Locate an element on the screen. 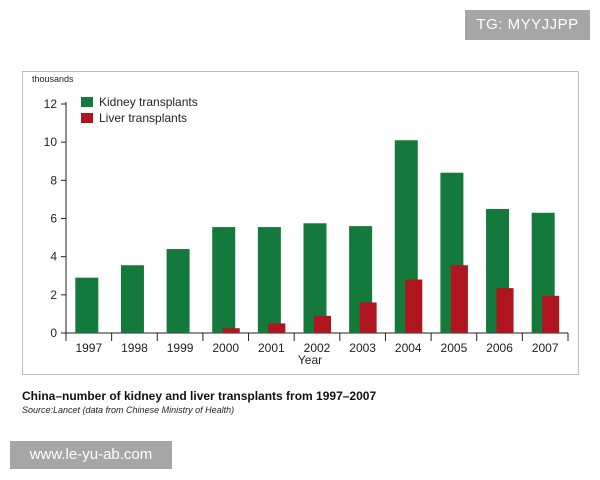 The image size is (600, 480). y-unit-label: thousands is located at coordinates (53, 79).